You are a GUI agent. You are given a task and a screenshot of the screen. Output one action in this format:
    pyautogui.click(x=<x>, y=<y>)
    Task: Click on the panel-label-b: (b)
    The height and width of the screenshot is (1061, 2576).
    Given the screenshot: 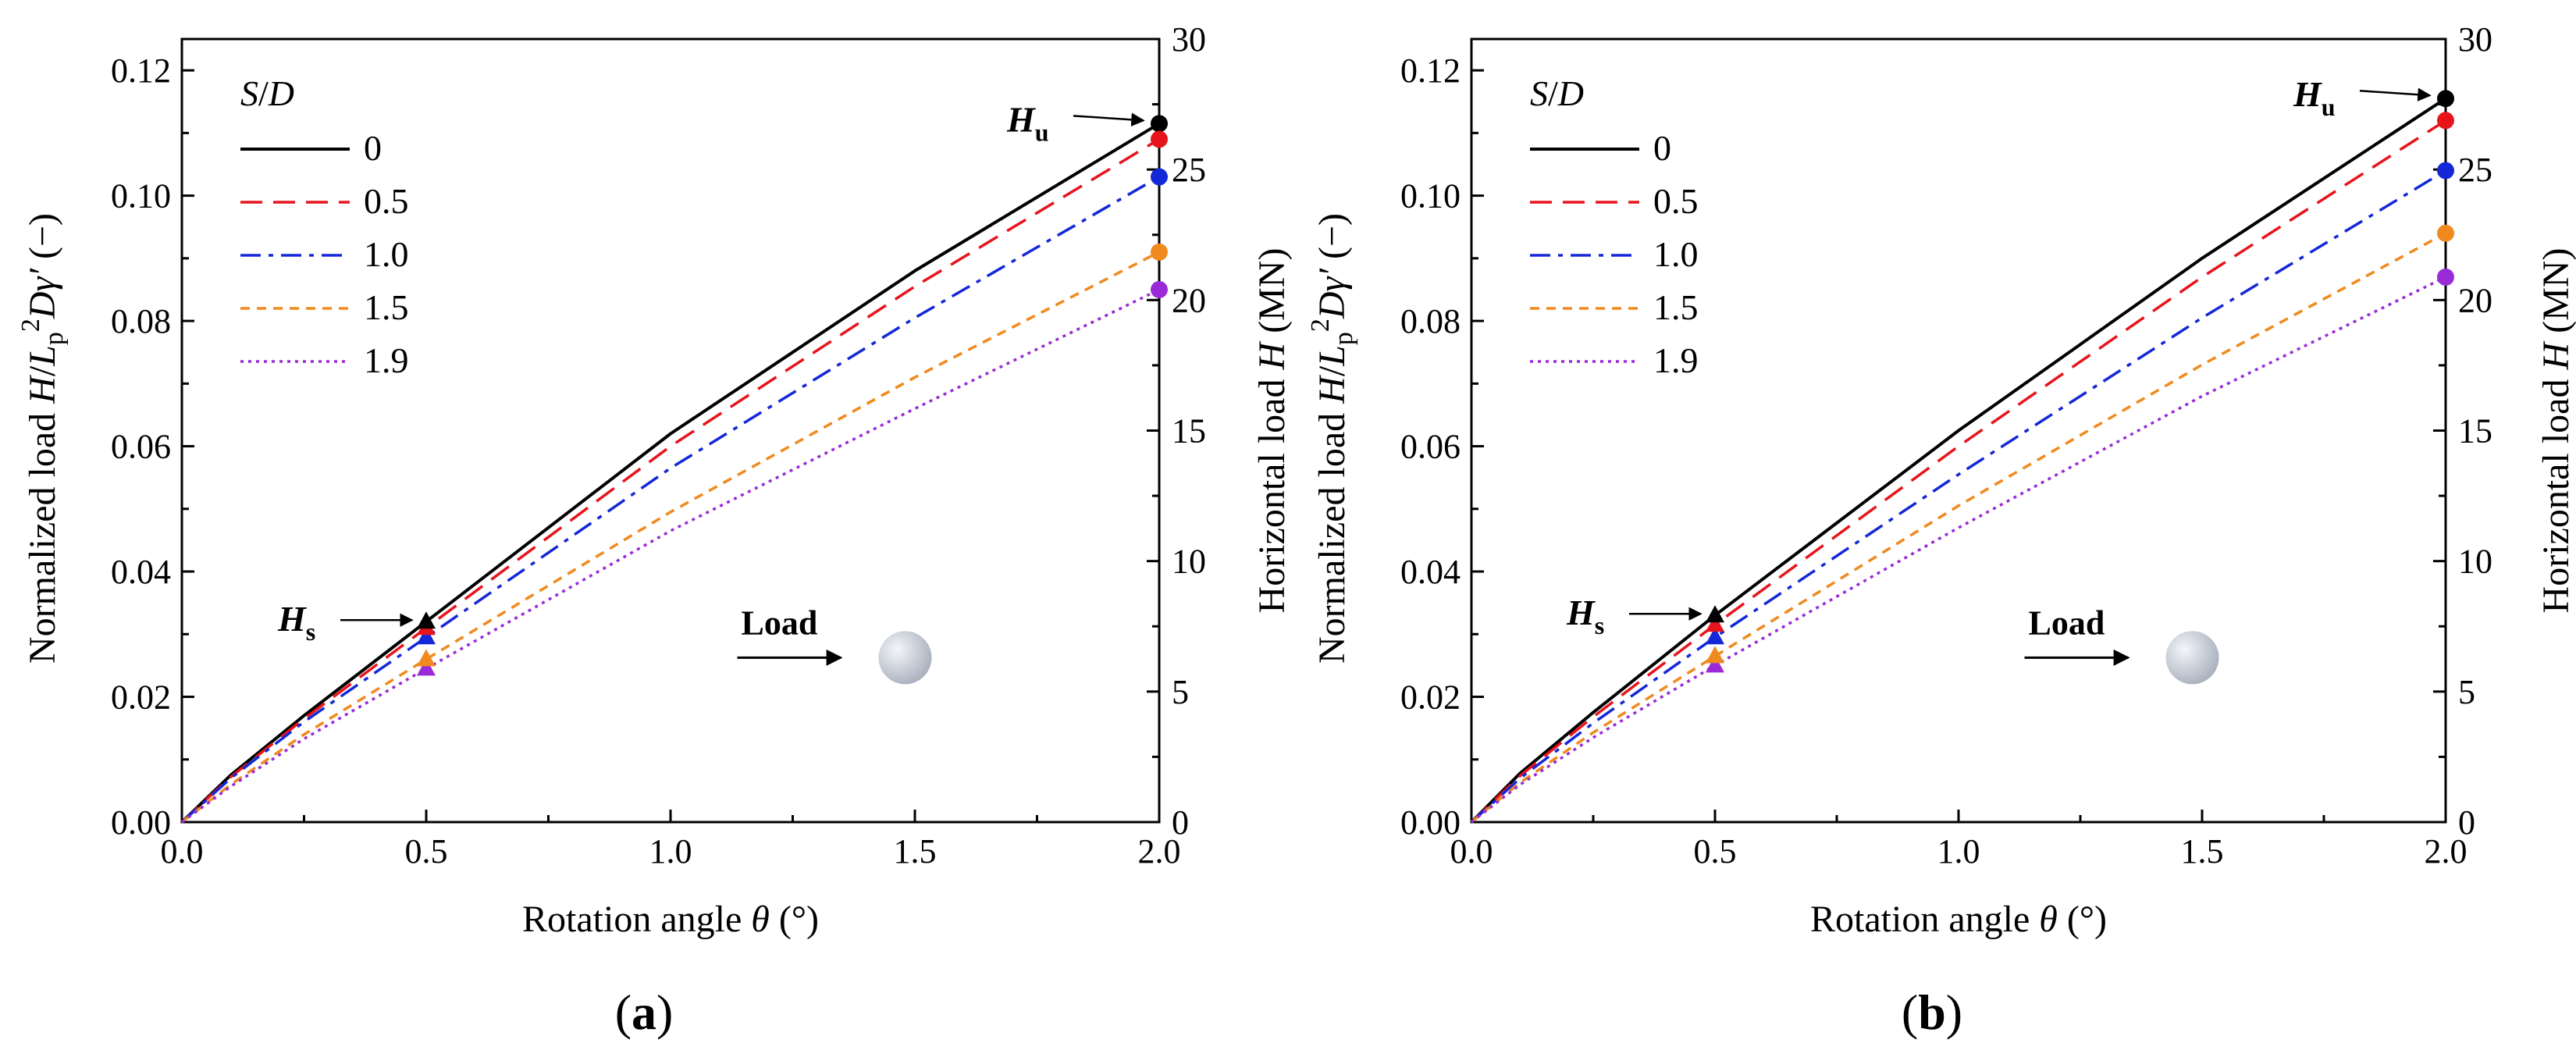 What is the action you would take?
    pyautogui.click(x=1932, y=1012)
    